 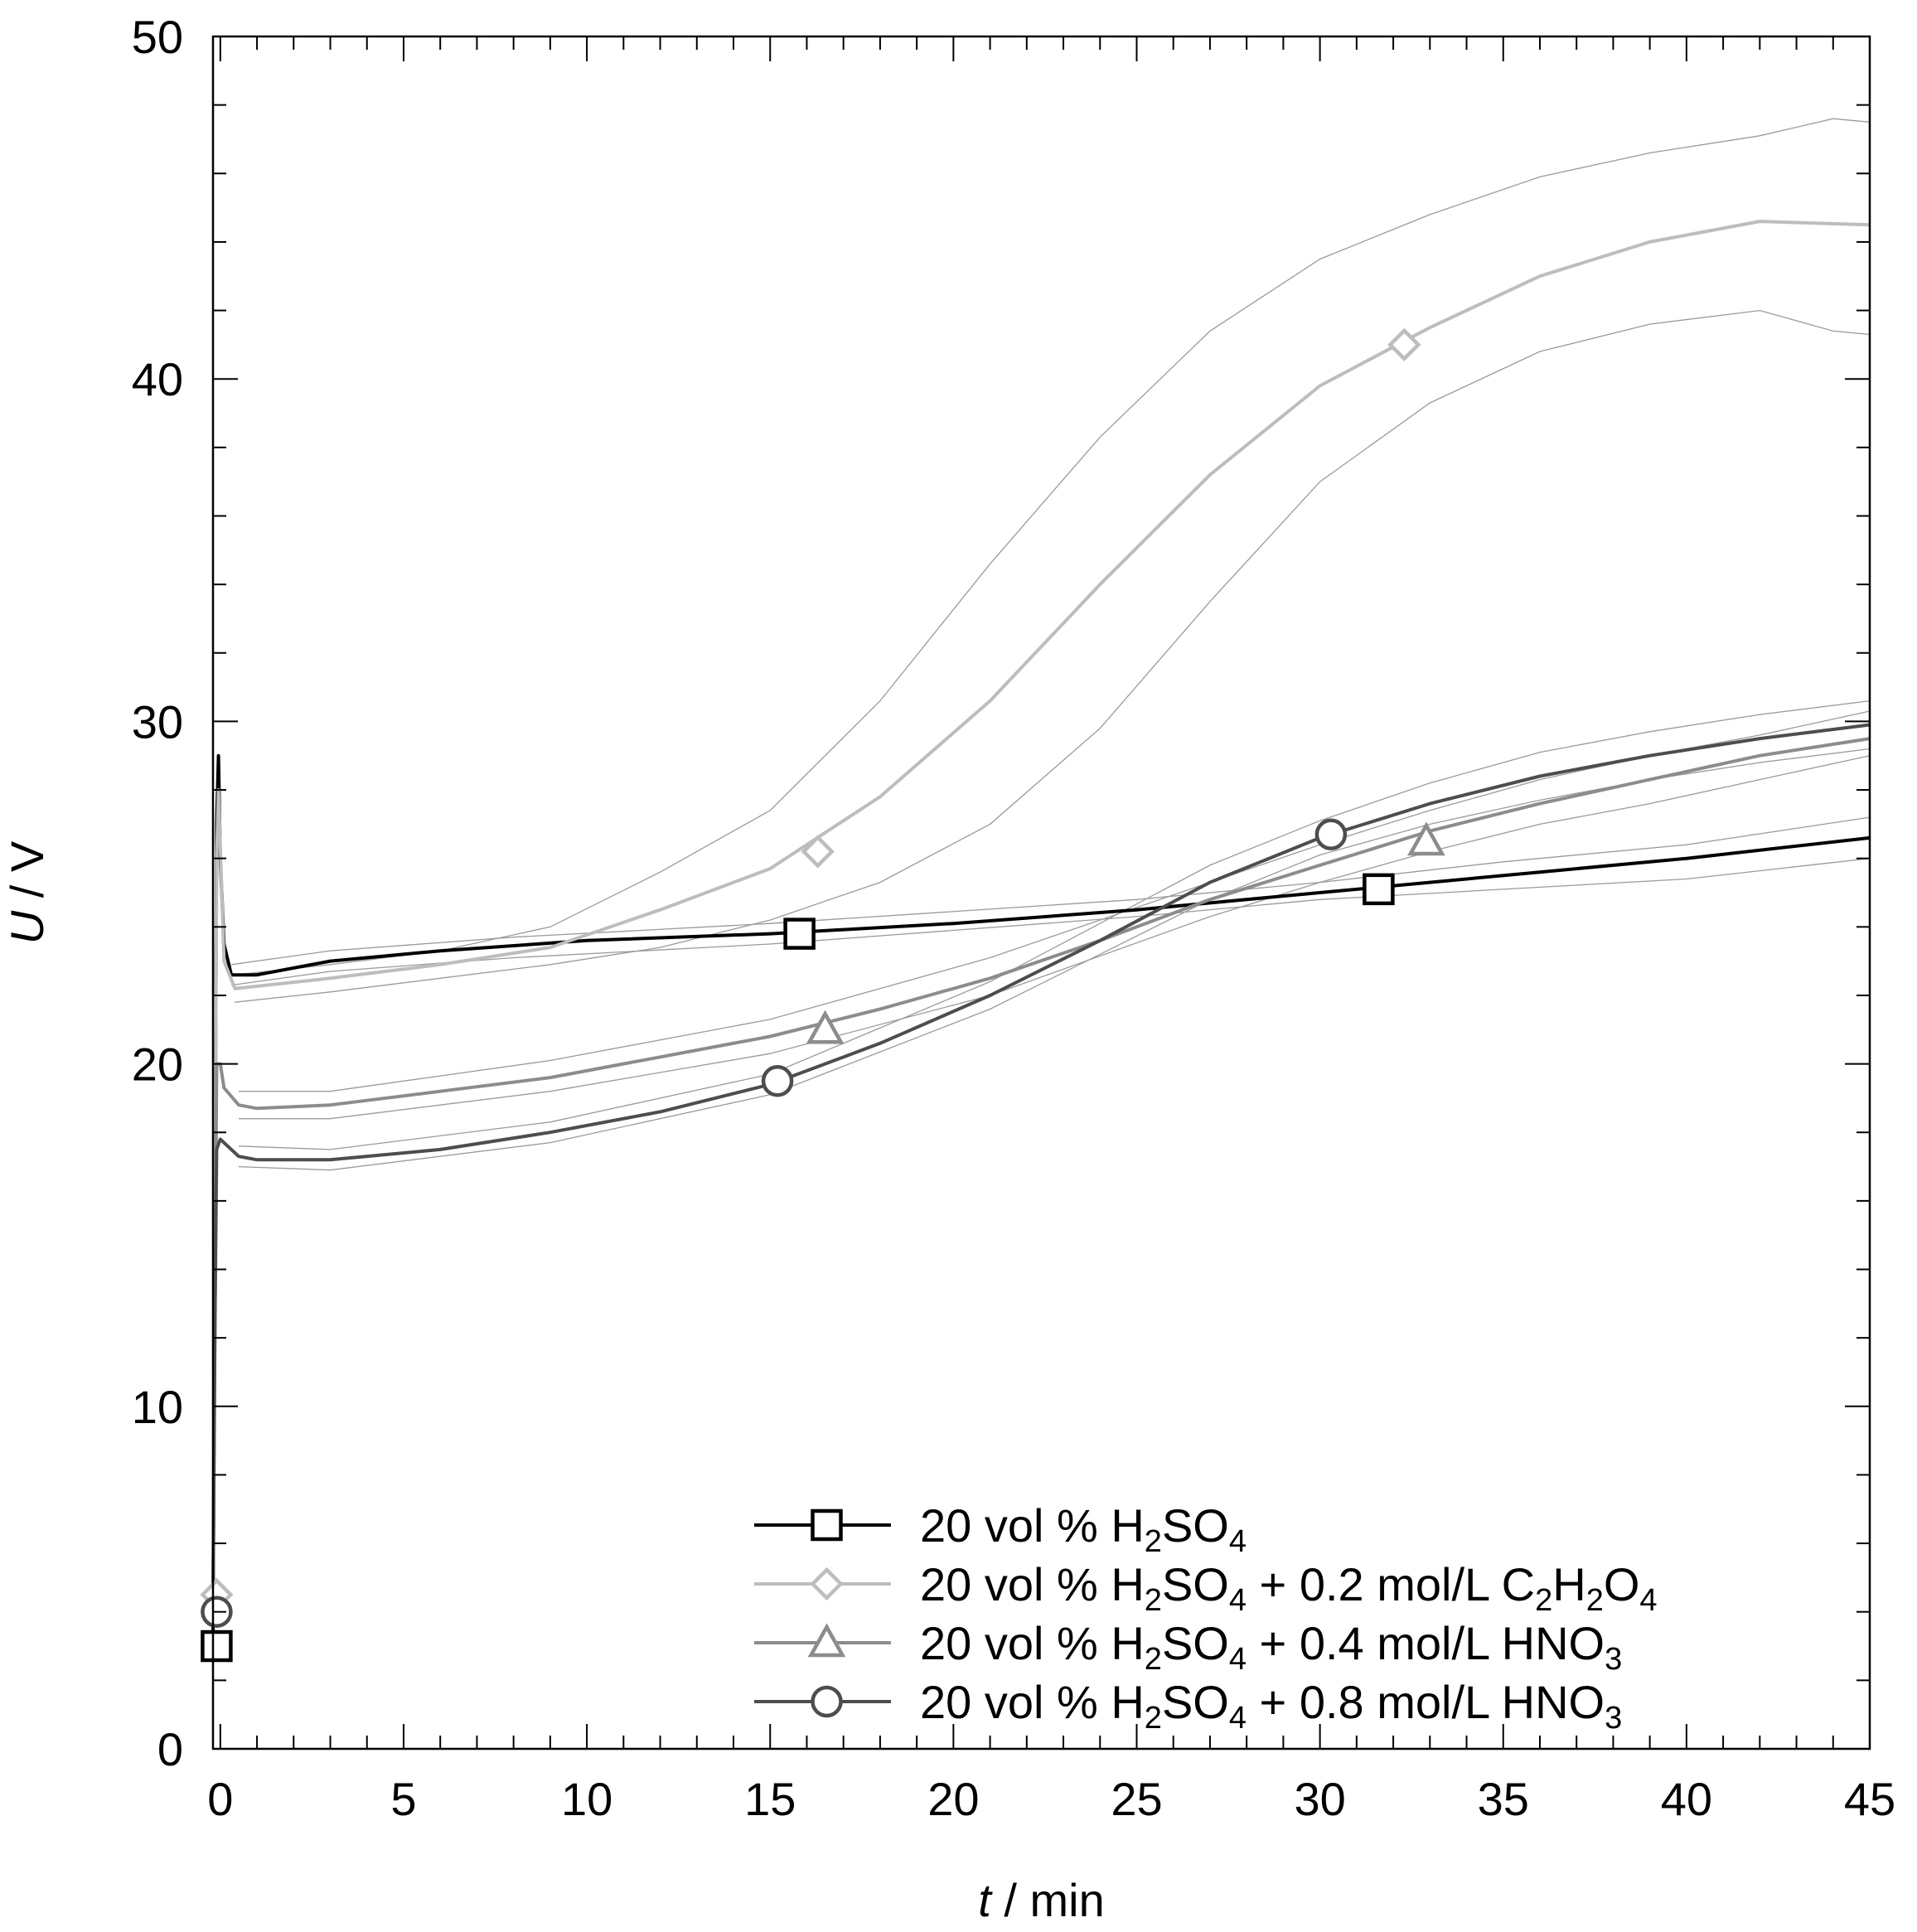 I want to click on y-tick-label: 10, so click(x=158, y=1407).